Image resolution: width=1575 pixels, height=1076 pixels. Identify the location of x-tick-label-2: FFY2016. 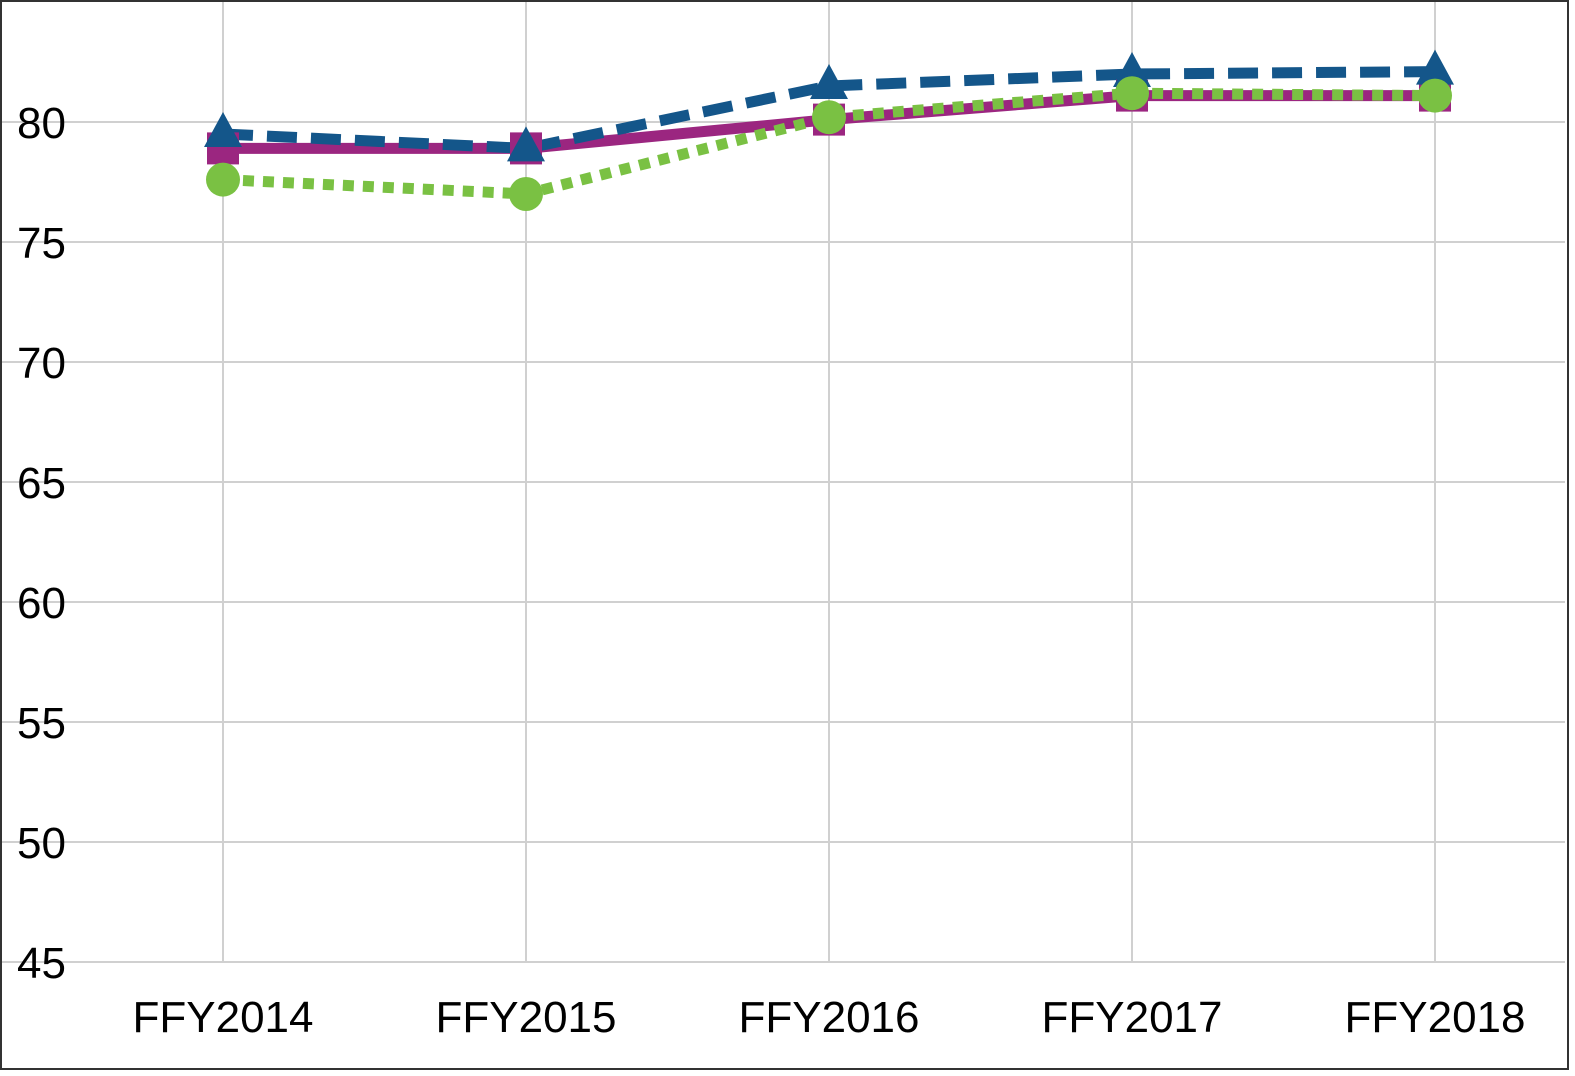
(829, 1017).